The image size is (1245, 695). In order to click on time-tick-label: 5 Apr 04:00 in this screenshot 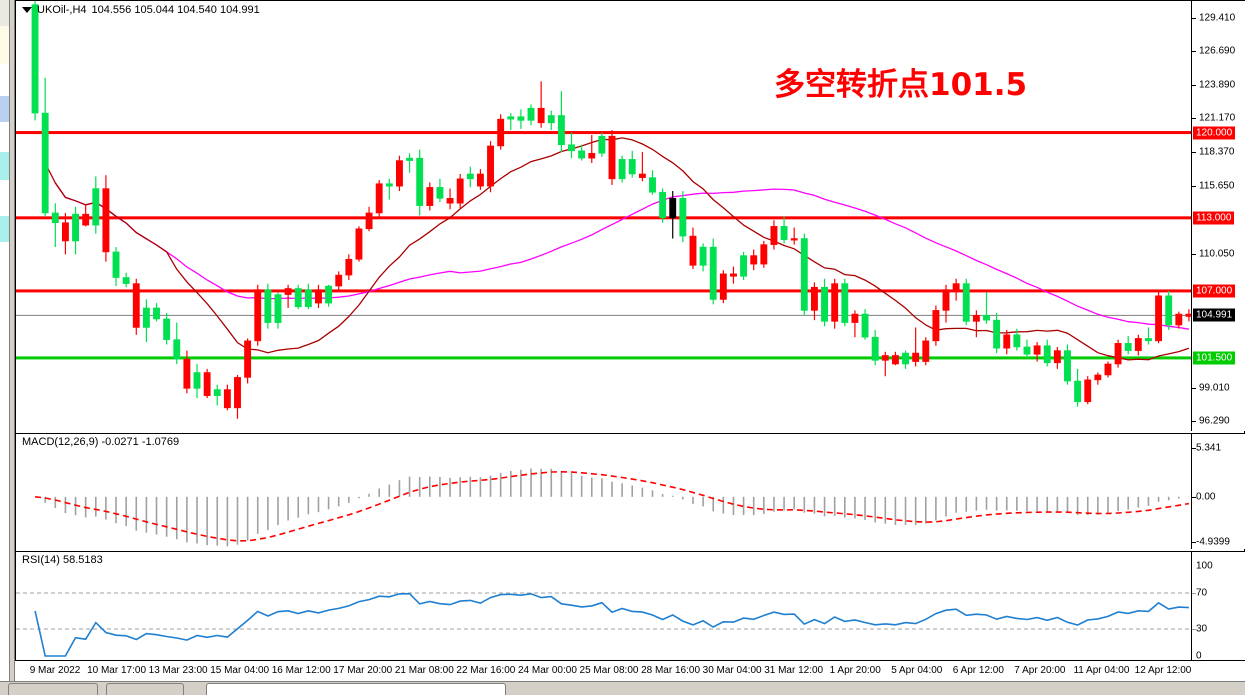, I will do `click(917, 670)`.